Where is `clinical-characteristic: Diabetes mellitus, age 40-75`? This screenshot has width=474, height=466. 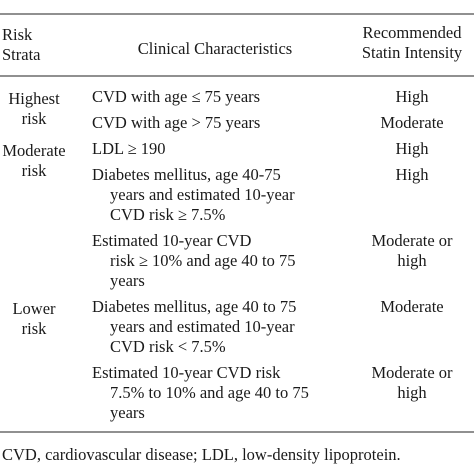
clinical-characteristic: Diabetes mellitus, age 40-75 is located at coordinates (186, 174).